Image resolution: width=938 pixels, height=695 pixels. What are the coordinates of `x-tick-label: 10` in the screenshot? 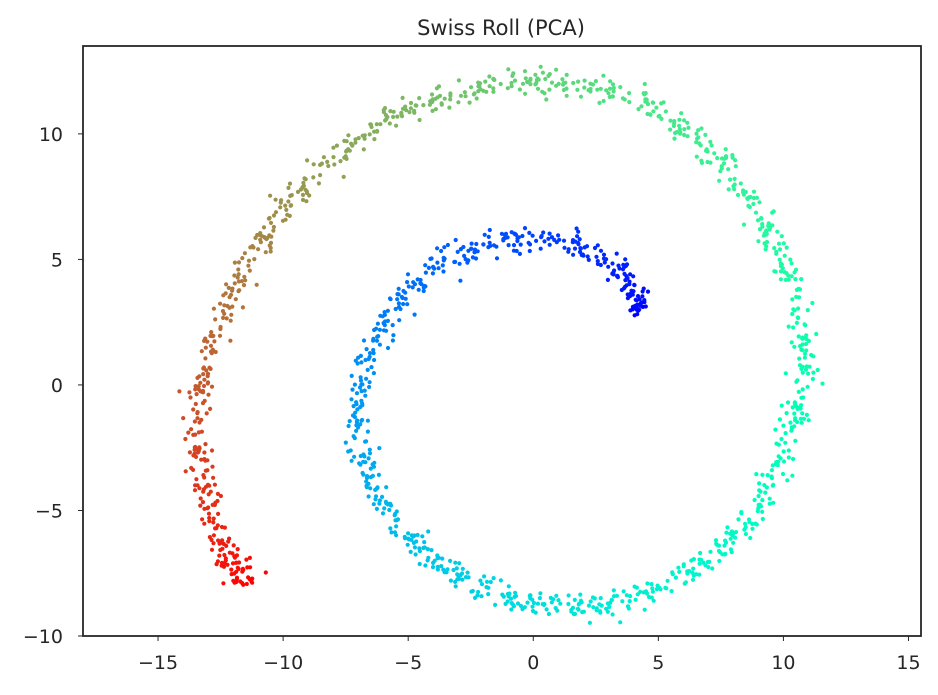 It's located at (783, 663).